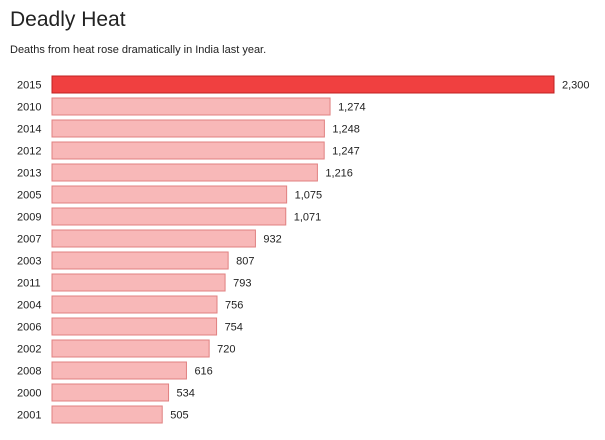 The width and height of the screenshot is (605, 440). What do you see at coordinates (308, 218) in the screenshot?
I see `value-label-2009: 1,071` at bounding box center [308, 218].